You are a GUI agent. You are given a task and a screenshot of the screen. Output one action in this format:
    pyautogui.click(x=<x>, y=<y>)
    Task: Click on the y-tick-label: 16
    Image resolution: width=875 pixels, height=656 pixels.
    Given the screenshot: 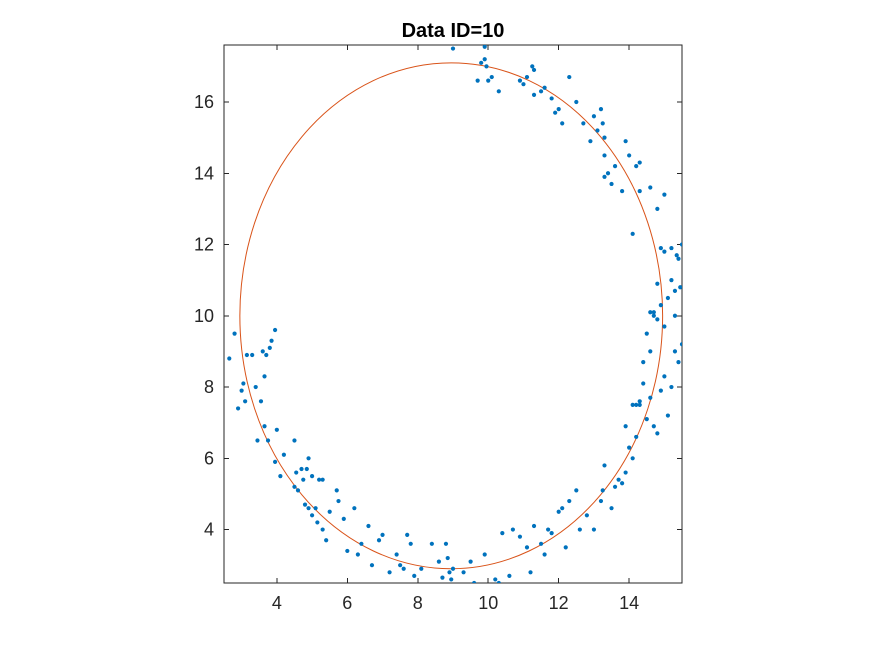 What is the action you would take?
    pyautogui.click(x=204, y=102)
    